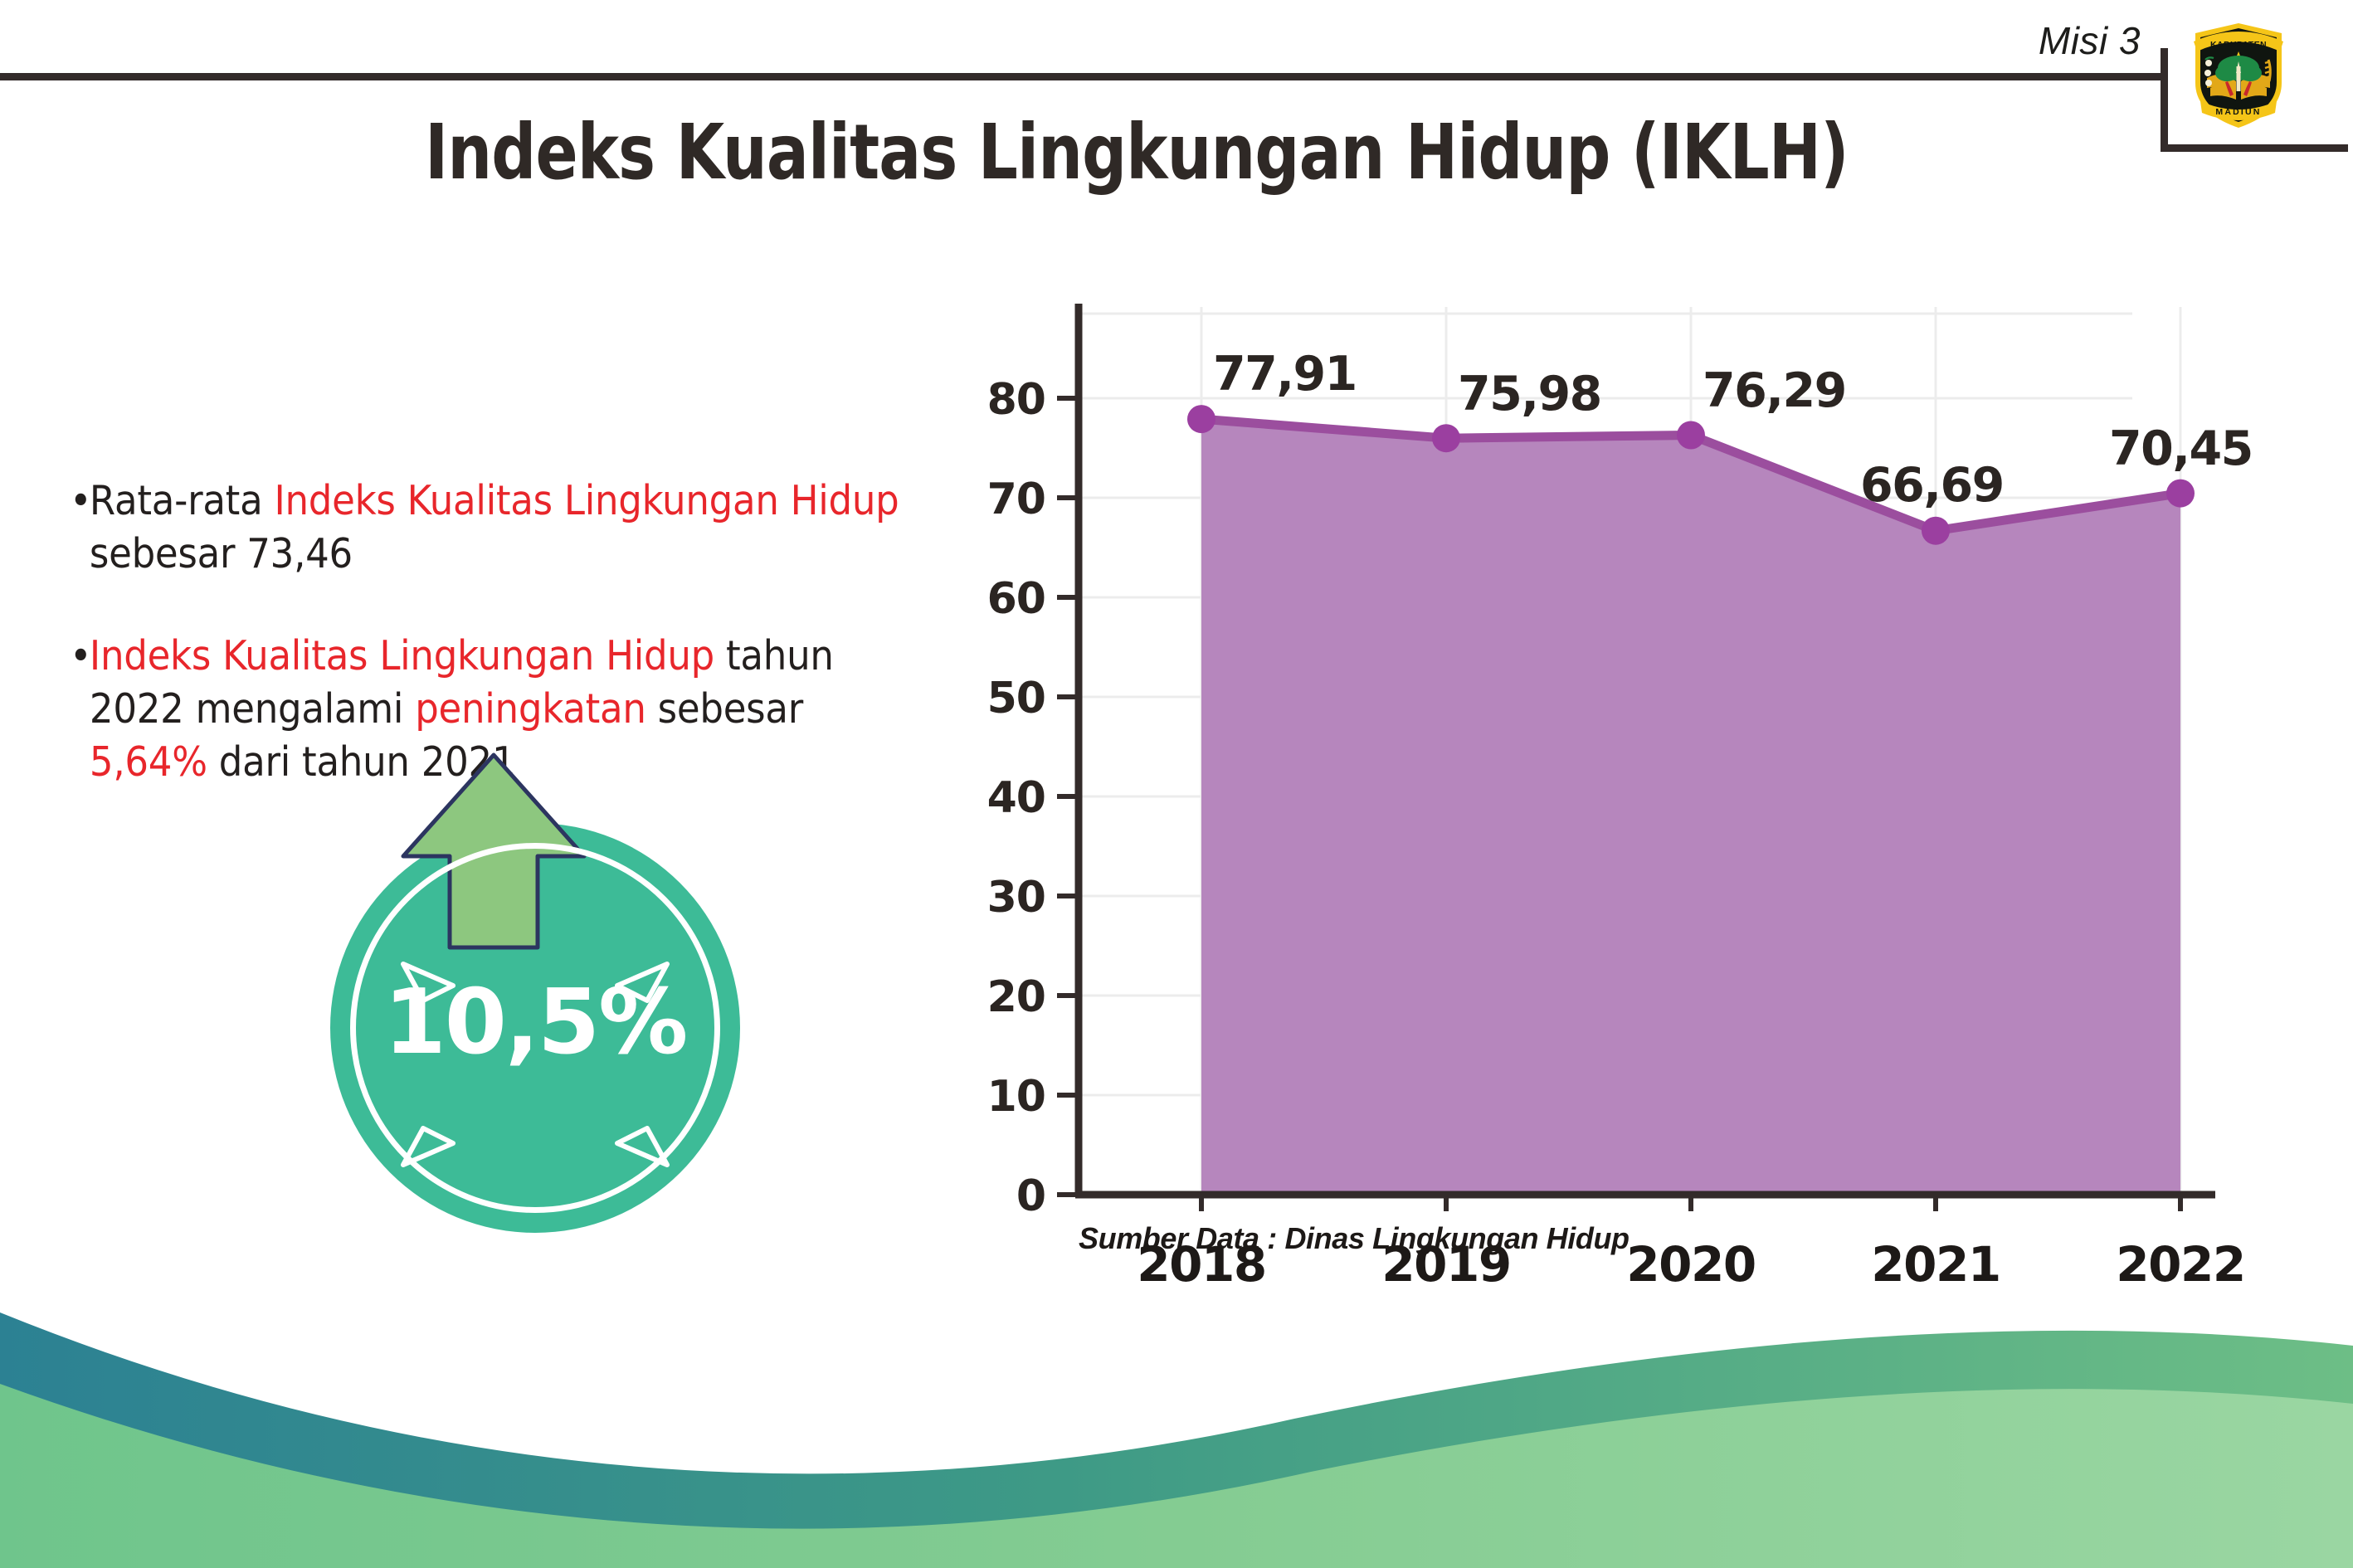 This screenshot has width=2353, height=1568. What do you see at coordinates (1083, 76) in the screenshot?
I see `header-divider-rule` at bounding box center [1083, 76].